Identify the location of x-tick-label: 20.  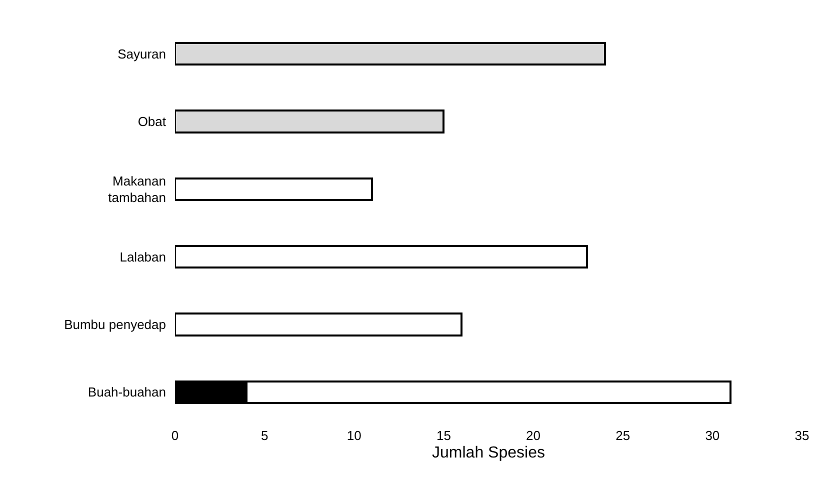
(533, 435).